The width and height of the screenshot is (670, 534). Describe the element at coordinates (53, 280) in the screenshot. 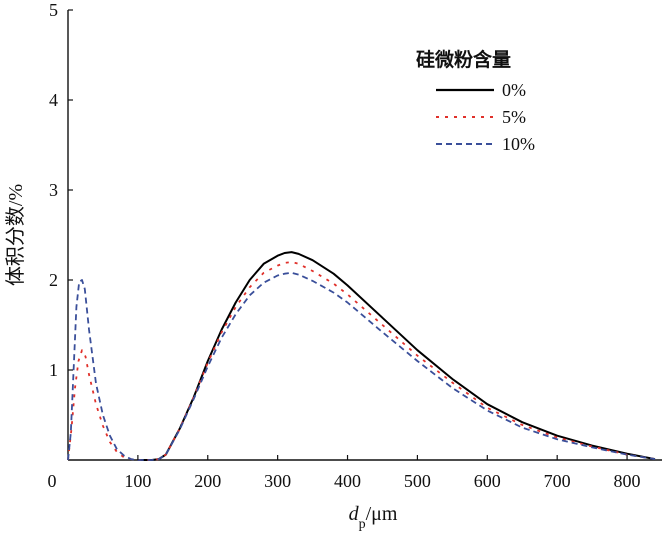

I see `y-tick-label: 2` at that location.